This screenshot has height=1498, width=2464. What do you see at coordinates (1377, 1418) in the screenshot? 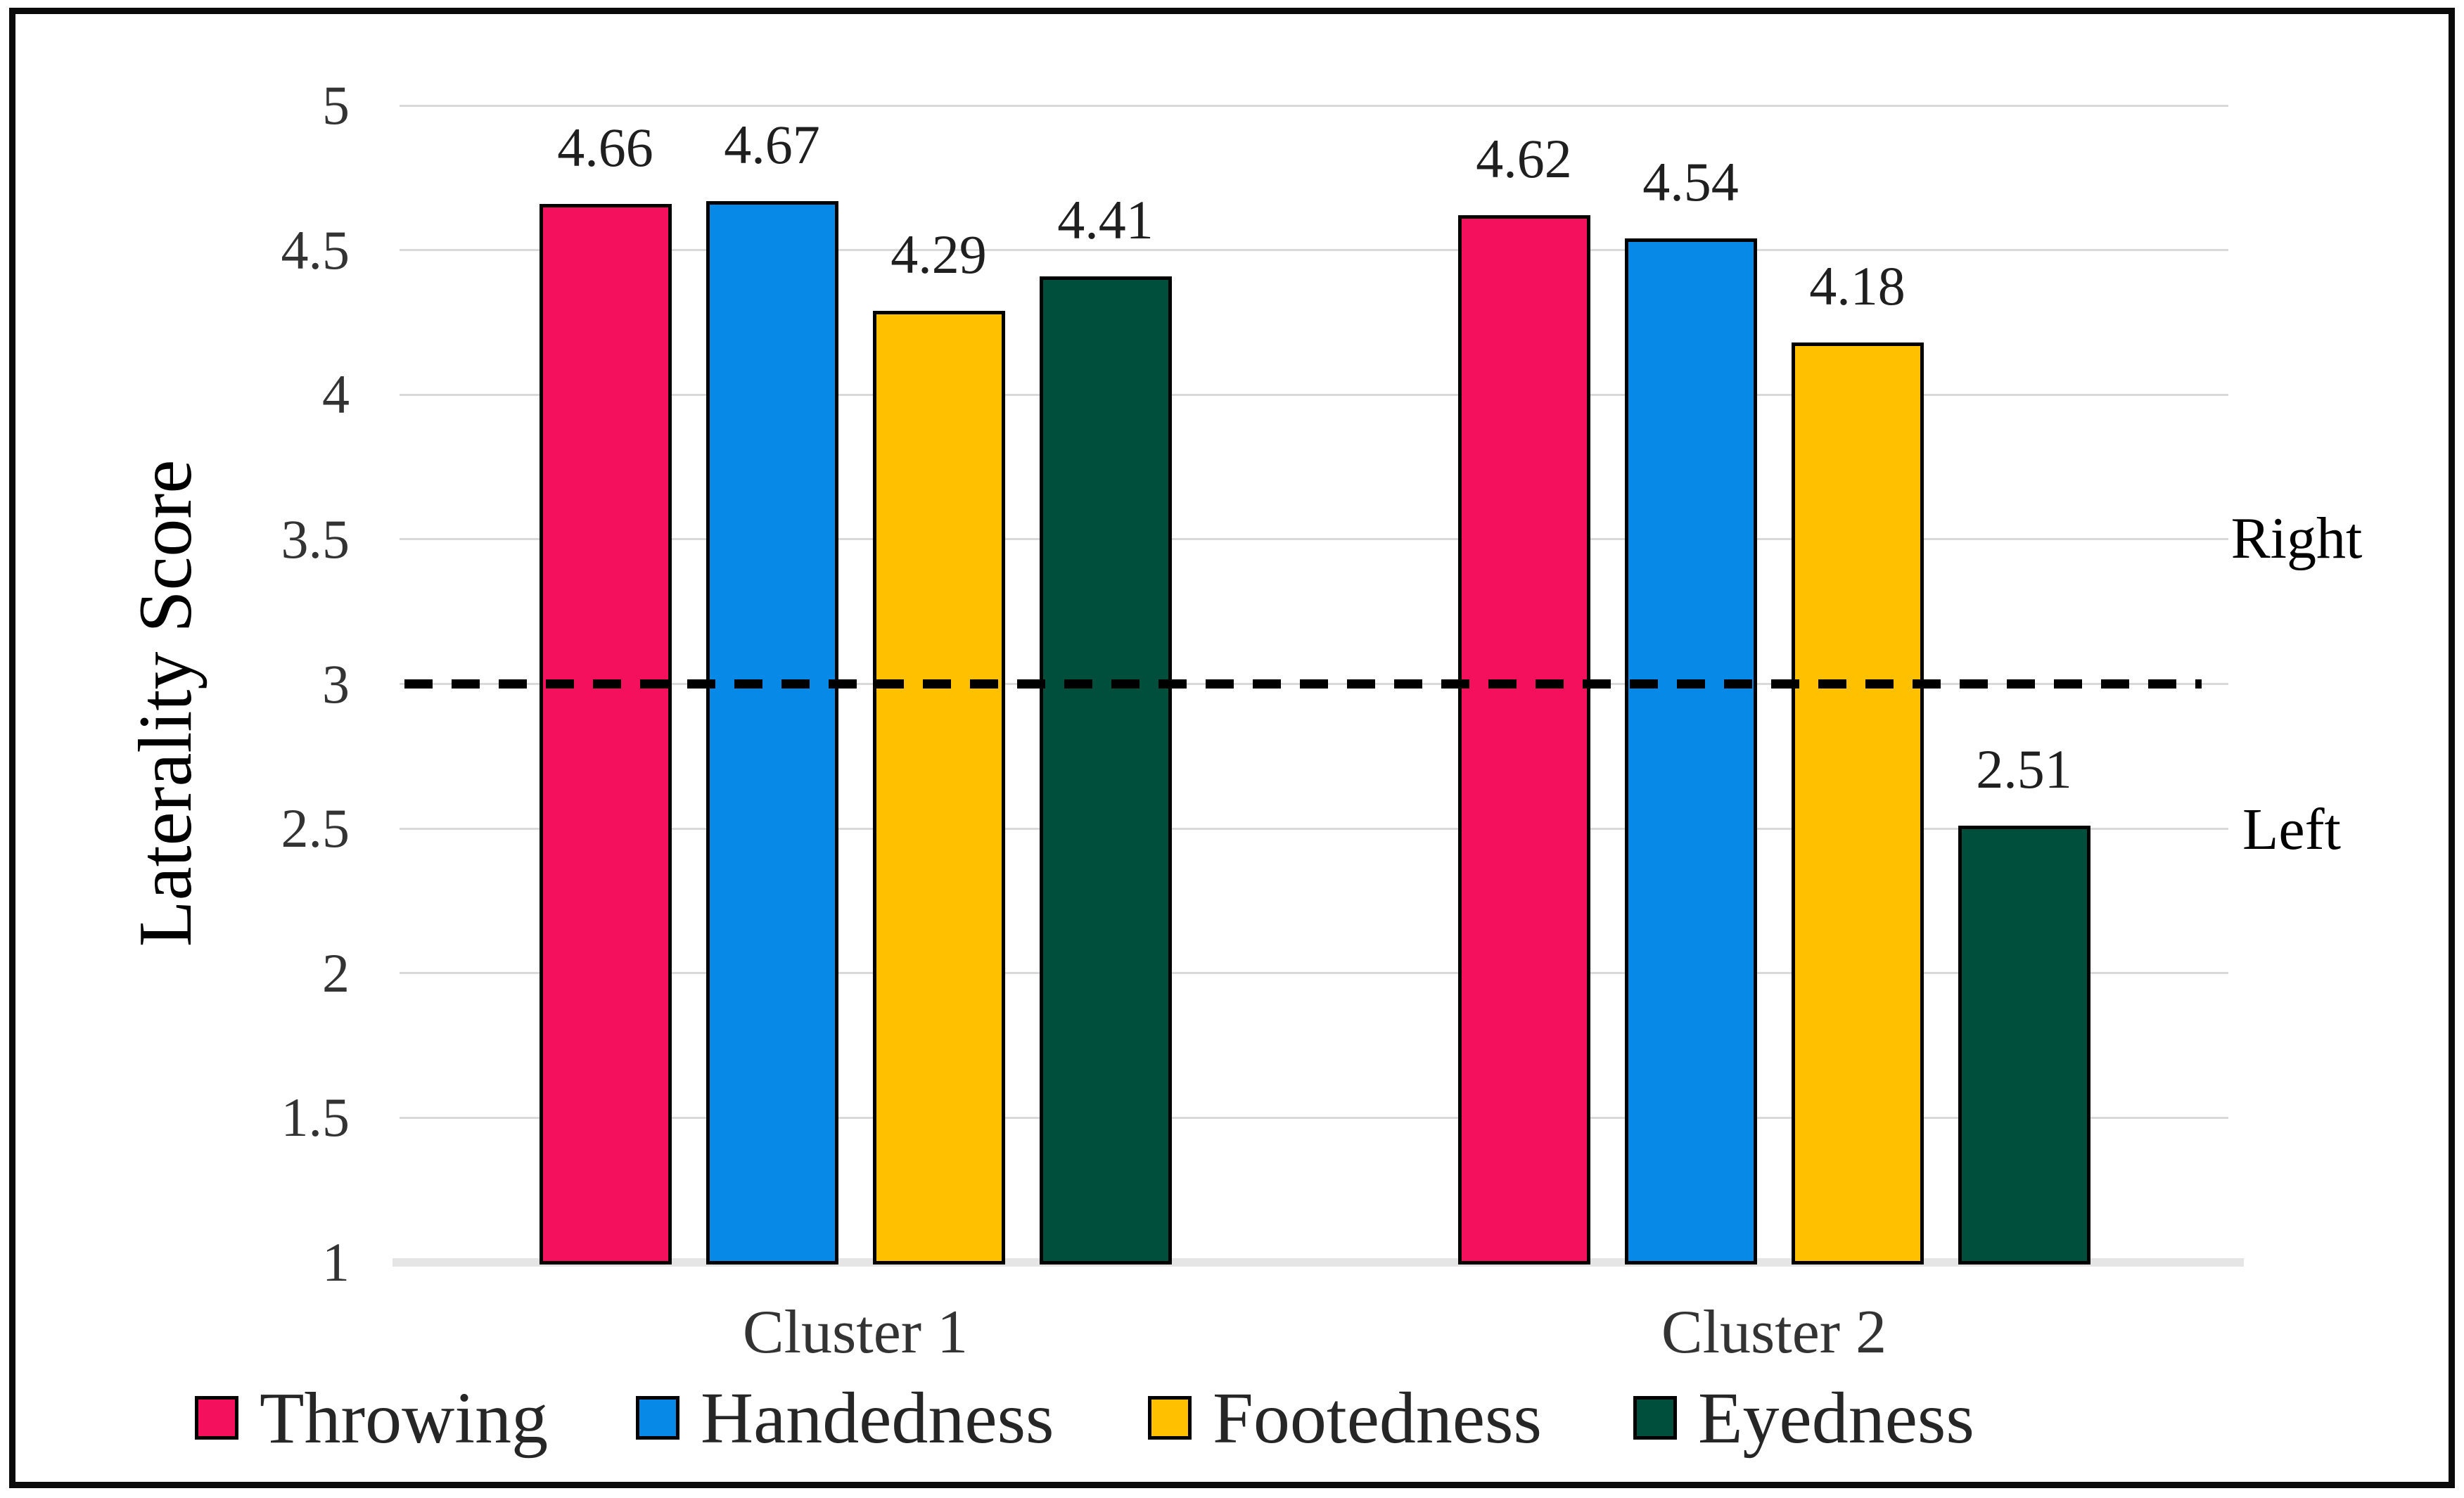
I see `legend-label-footedness: Footedness` at bounding box center [1377, 1418].